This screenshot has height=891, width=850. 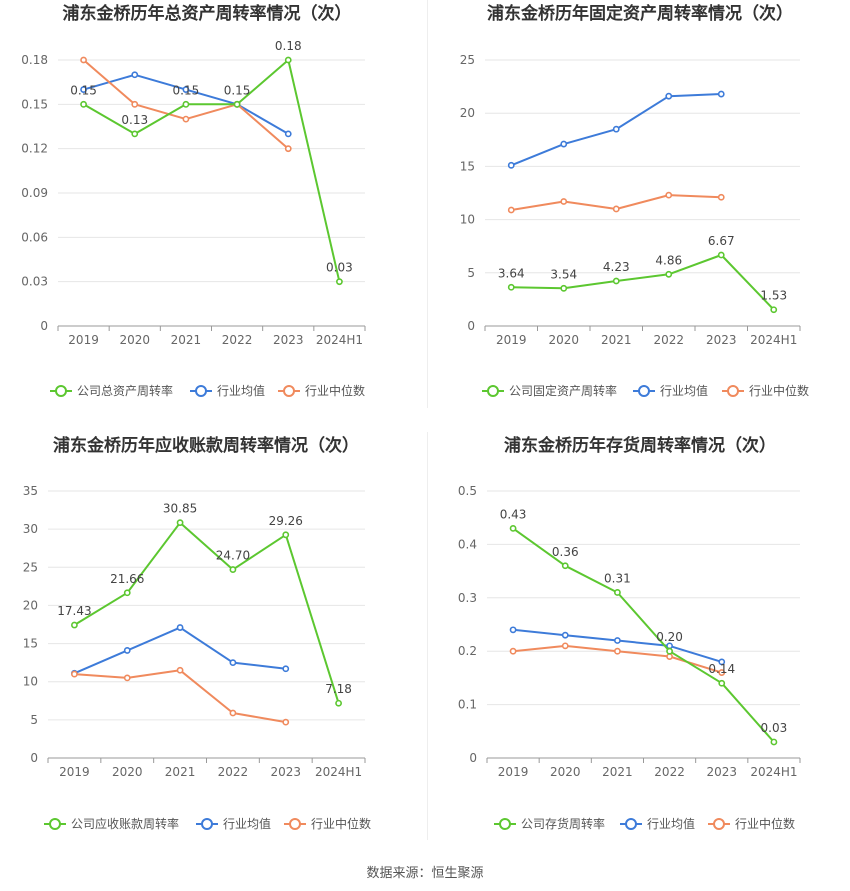 I want to click on data-label: 24.70, so click(x=233, y=556).